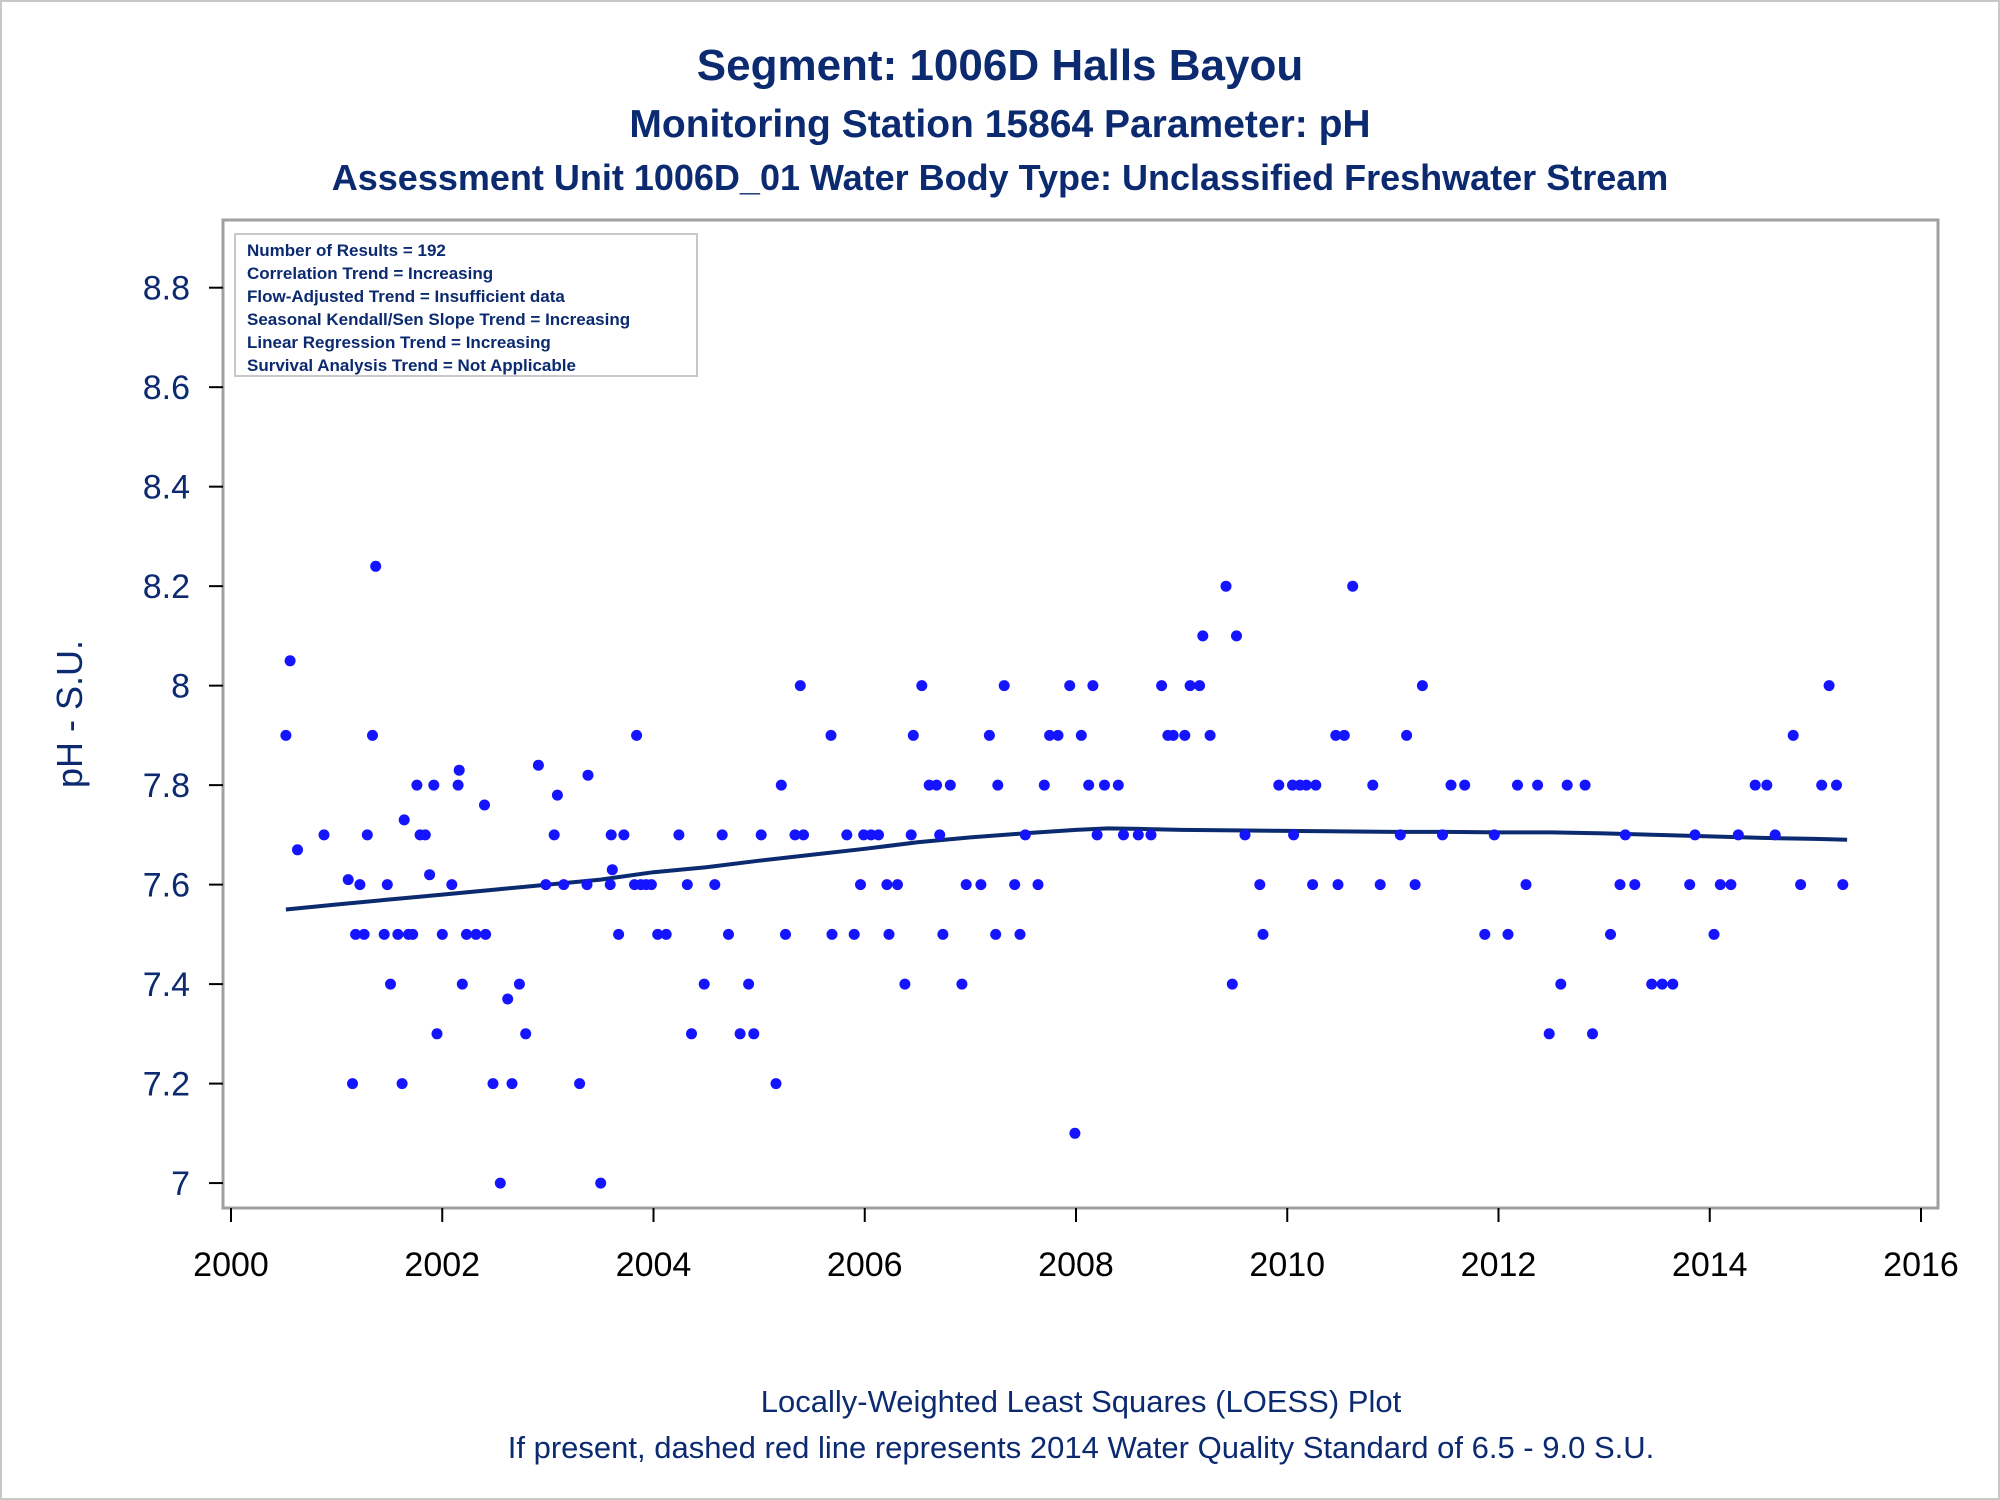  Describe the element at coordinates (166, 1085) in the screenshot. I see `y-tick-label: 7.2` at that location.